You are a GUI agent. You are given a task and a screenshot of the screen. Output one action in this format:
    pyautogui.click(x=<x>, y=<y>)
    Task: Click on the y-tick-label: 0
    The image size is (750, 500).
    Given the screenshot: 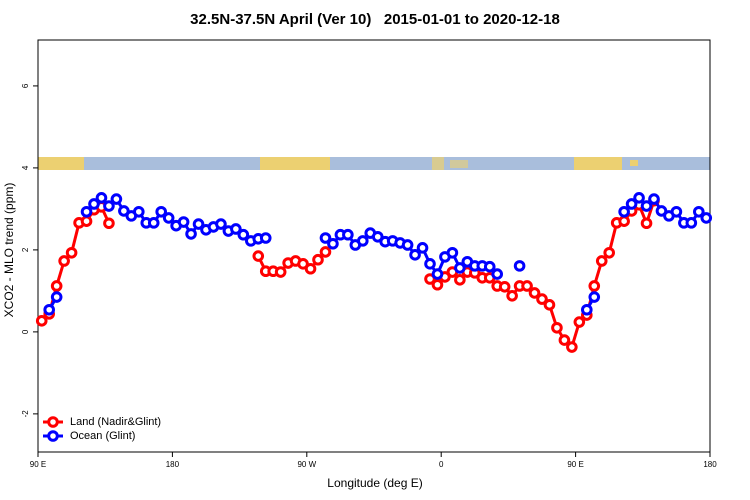 What is the action you would take?
    pyautogui.click(x=25, y=331)
    